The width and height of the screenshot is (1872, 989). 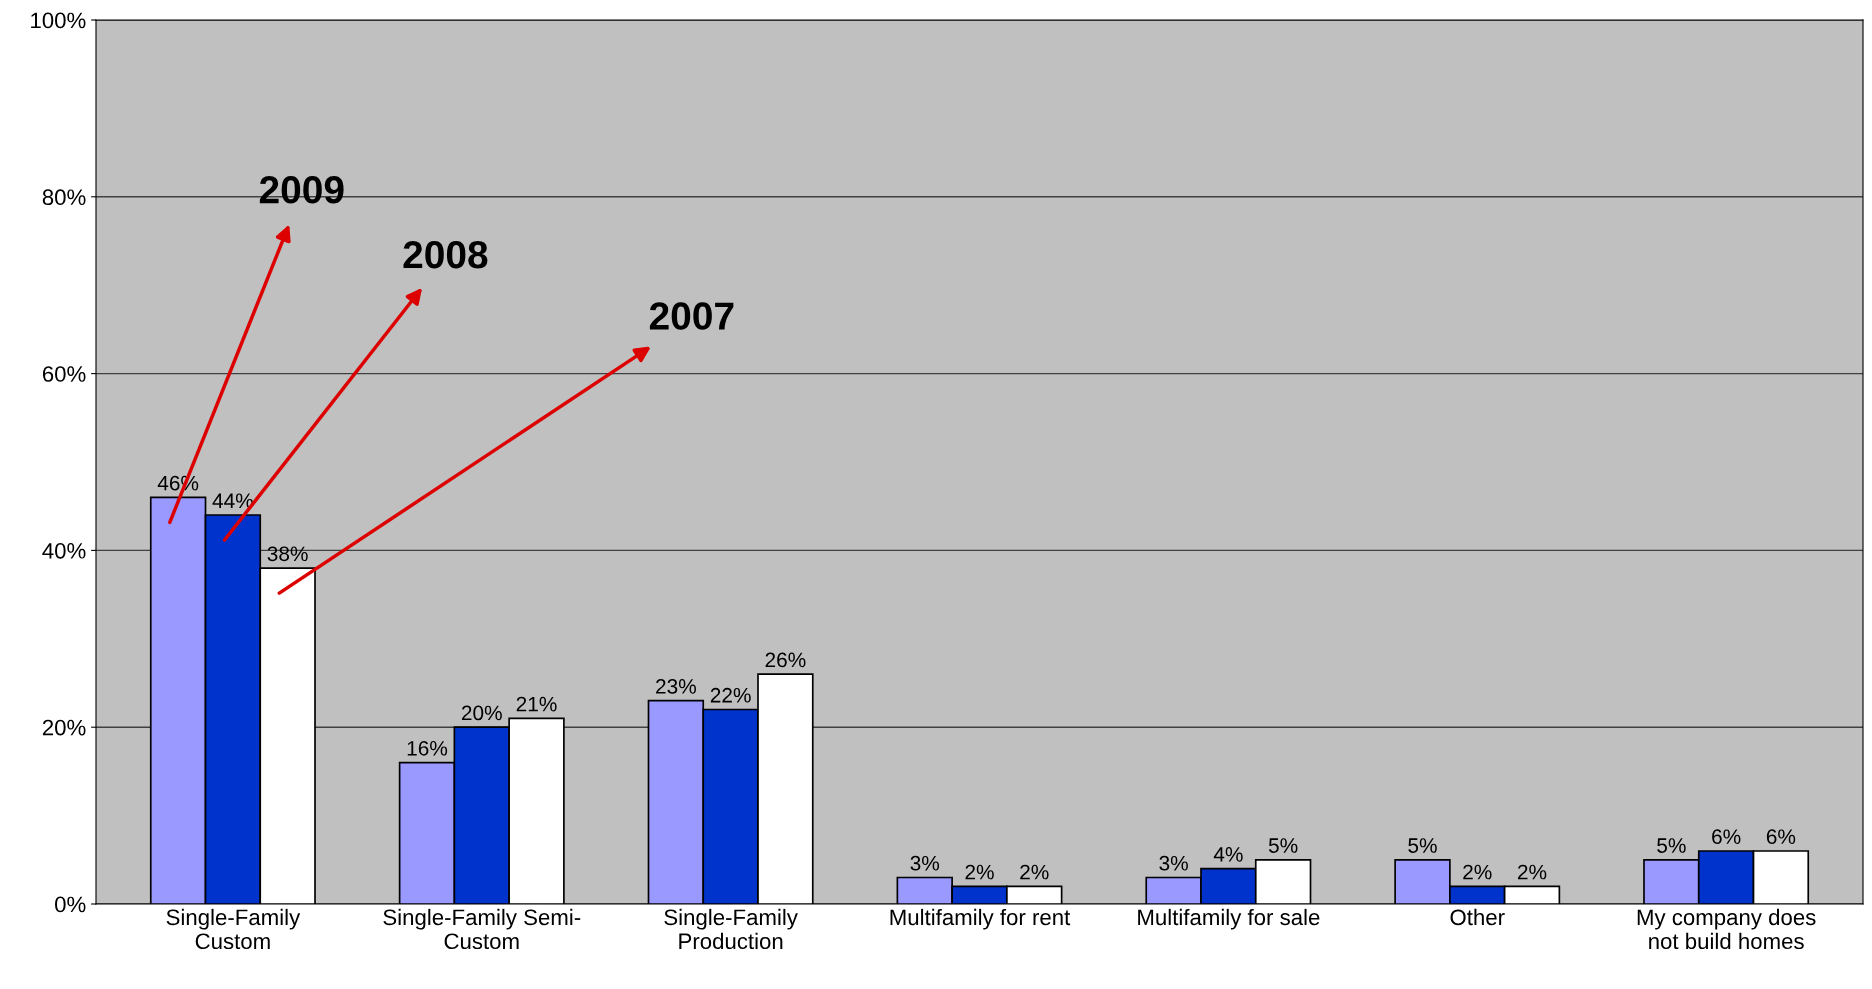 What do you see at coordinates (445, 254) in the screenshot?
I see `text: 2008` at bounding box center [445, 254].